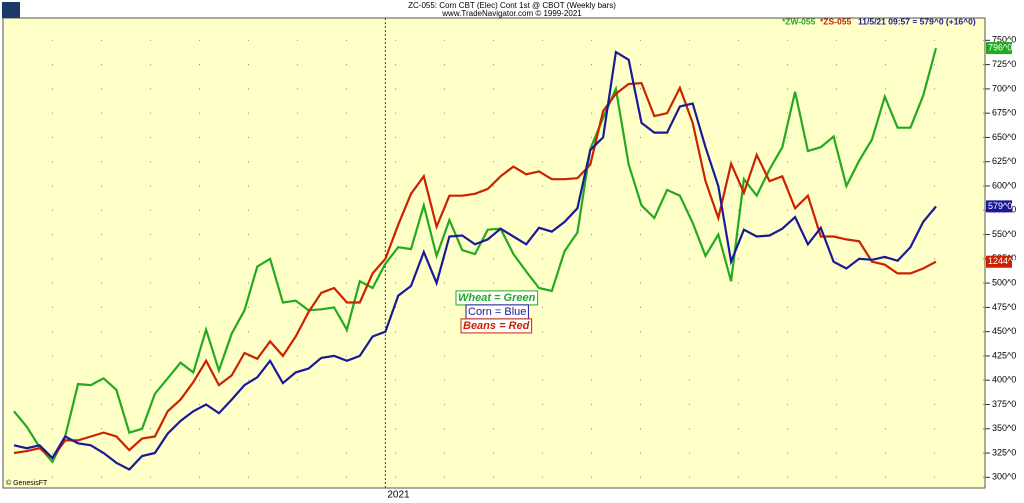  Describe the element at coordinates (1004, 40) in the screenshot. I see `y-tick-label: 750^0` at that location.